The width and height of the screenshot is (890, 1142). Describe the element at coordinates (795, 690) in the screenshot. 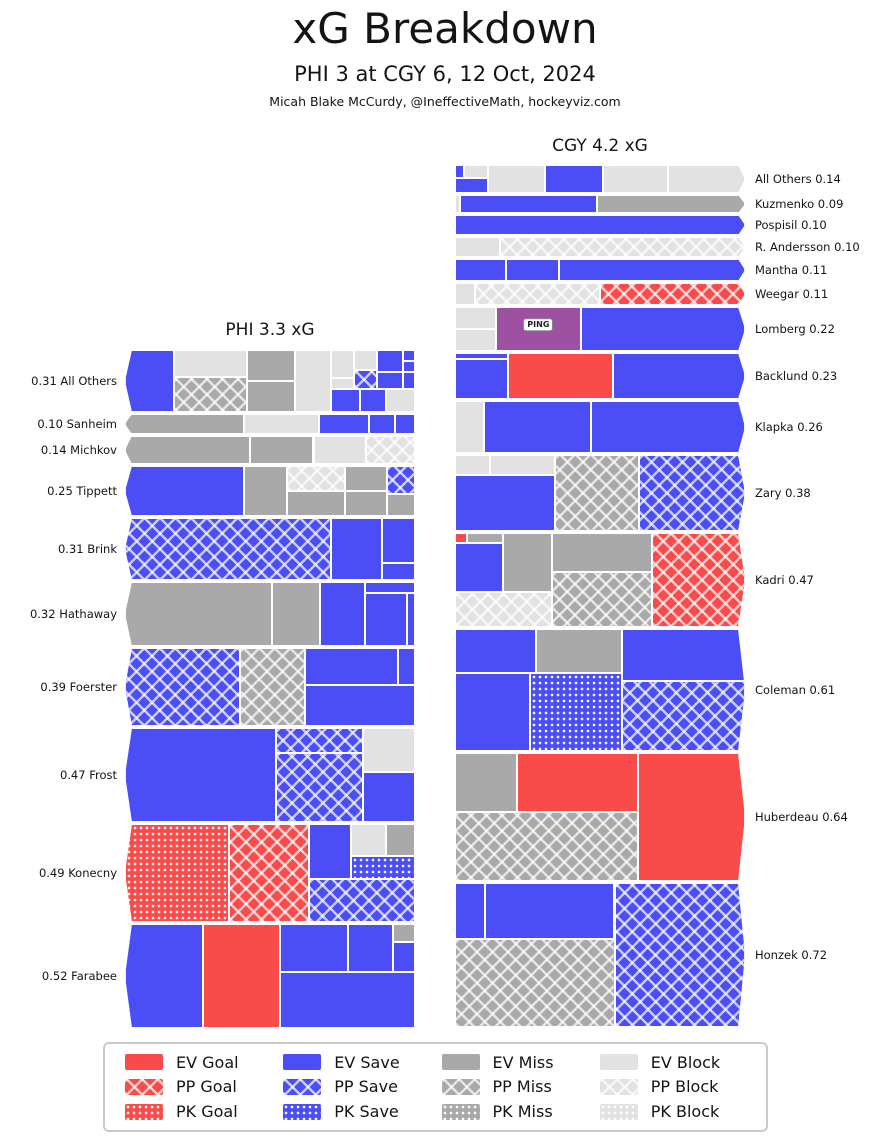

I see `player-label-coleman: Coleman 0.61` at that location.